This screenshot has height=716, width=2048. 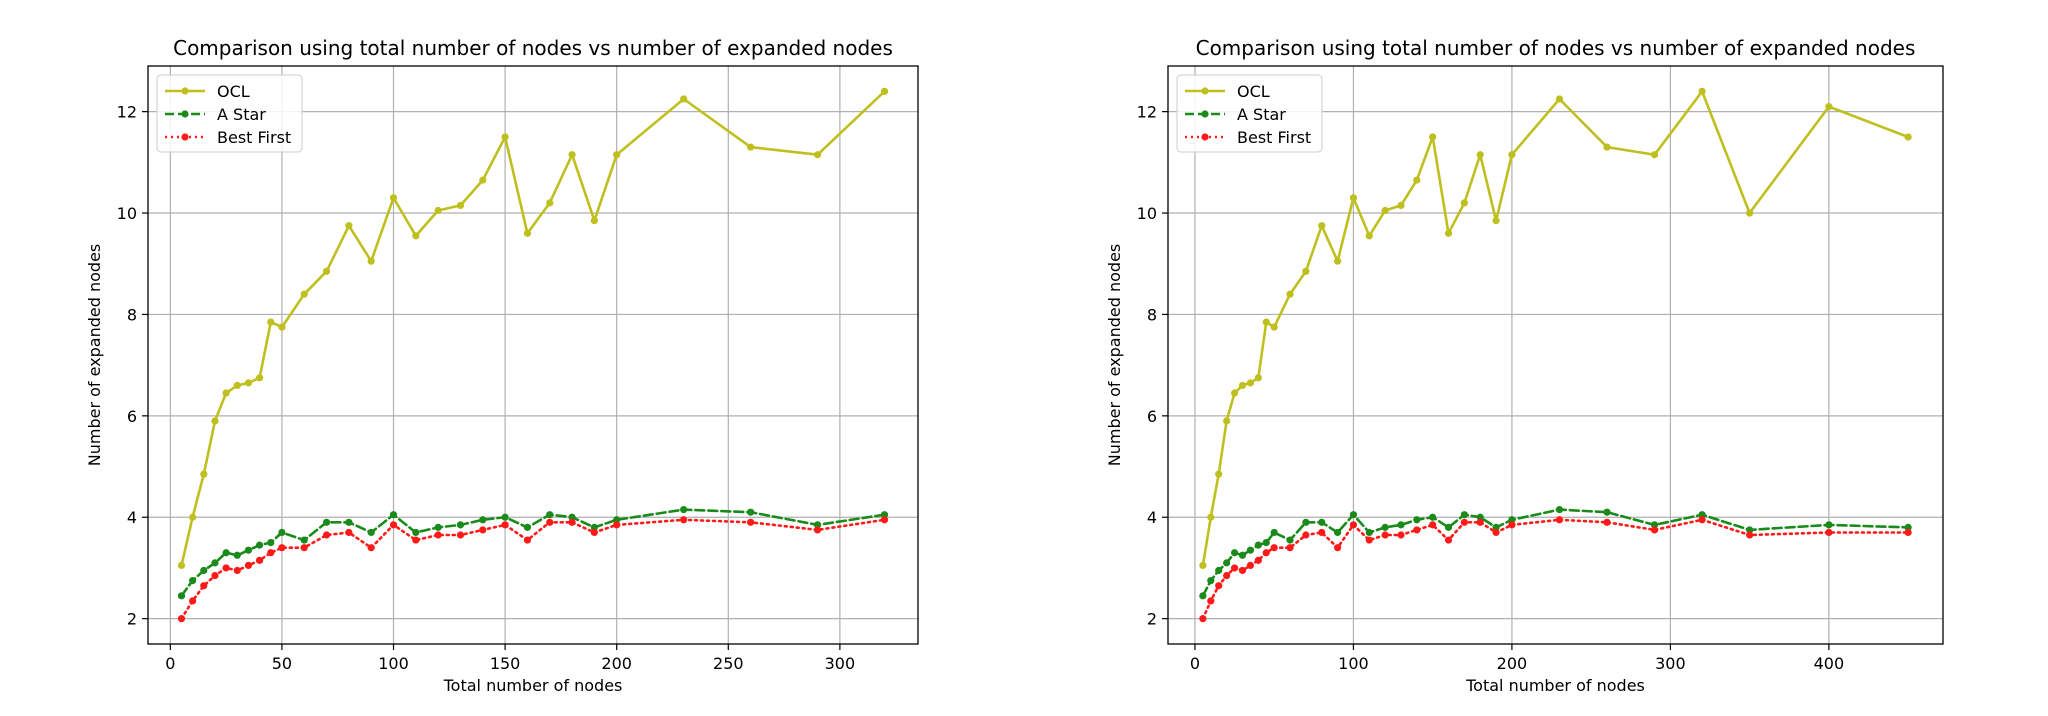 What do you see at coordinates (170, 663) in the screenshot?
I see `x-tick-label: 0` at bounding box center [170, 663].